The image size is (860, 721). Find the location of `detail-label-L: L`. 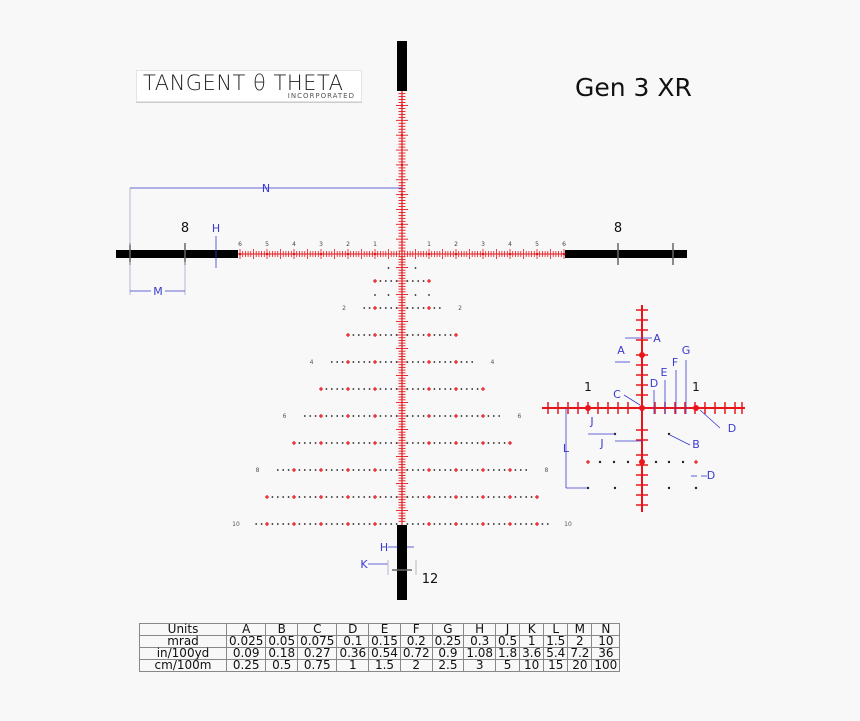

detail-label-L: L is located at coordinates (566, 448).